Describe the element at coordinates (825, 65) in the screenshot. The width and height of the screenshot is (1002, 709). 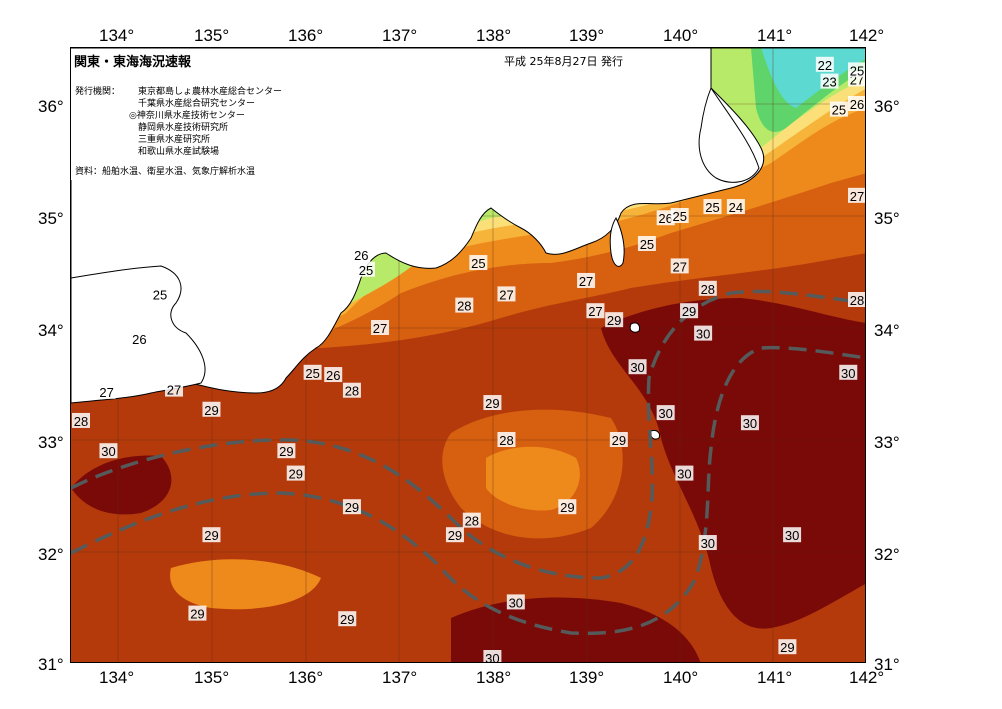
I see `isotherm-label: 22` at that location.